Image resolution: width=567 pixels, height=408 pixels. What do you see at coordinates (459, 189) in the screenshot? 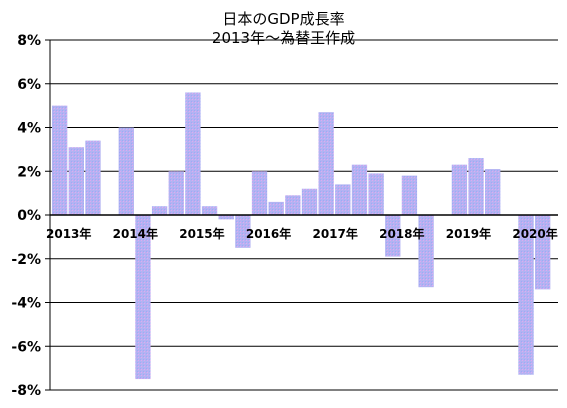
I see `bar-2019Q1` at bounding box center [459, 189].